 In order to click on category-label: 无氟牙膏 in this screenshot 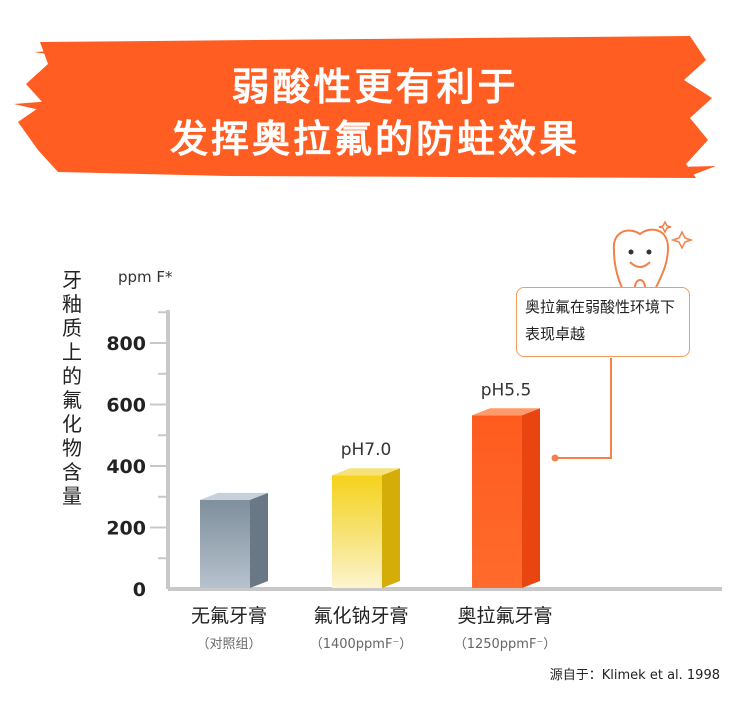, I will do `click(229, 615)`.